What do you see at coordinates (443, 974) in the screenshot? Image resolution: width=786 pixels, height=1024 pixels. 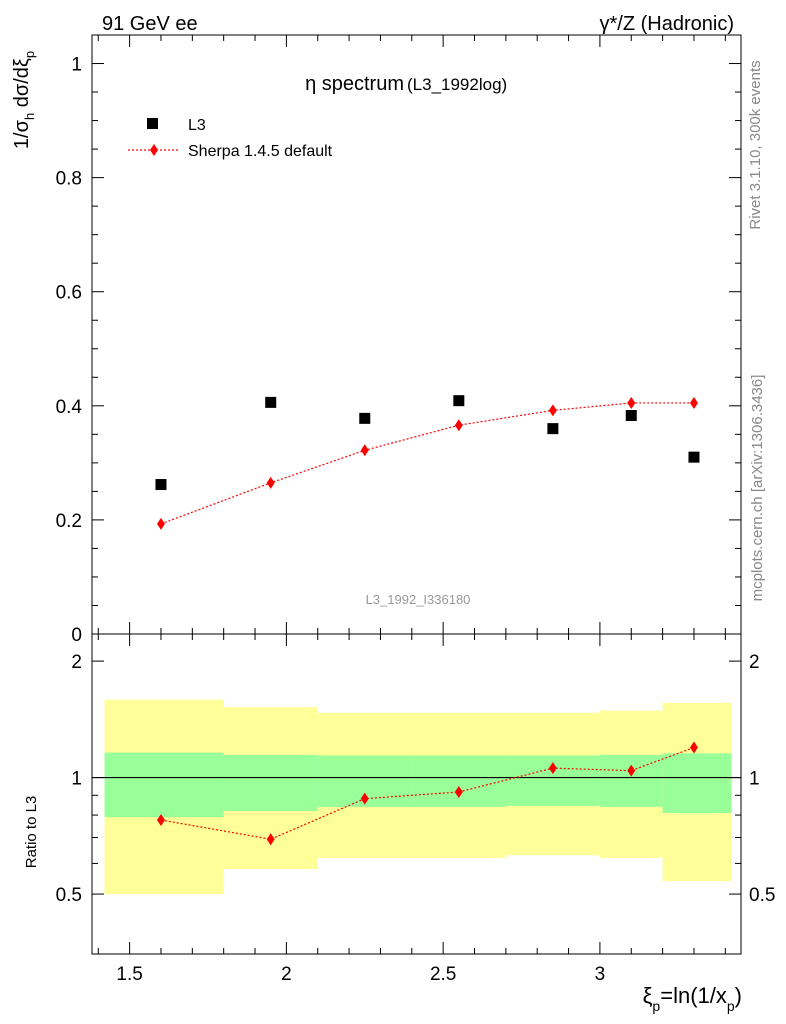 I see `x-tick-label: 2.5` at bounding box center [443, 974].